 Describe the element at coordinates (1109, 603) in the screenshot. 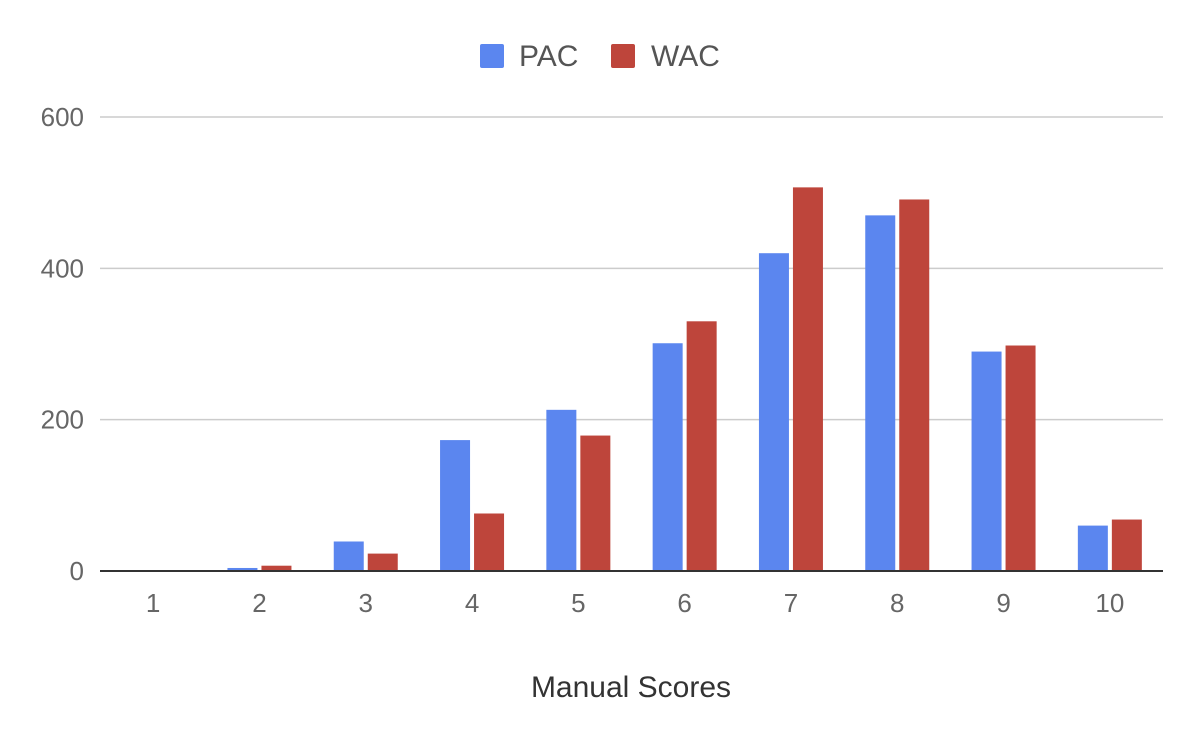

I see `x-tick-label-10: 10` at that location.